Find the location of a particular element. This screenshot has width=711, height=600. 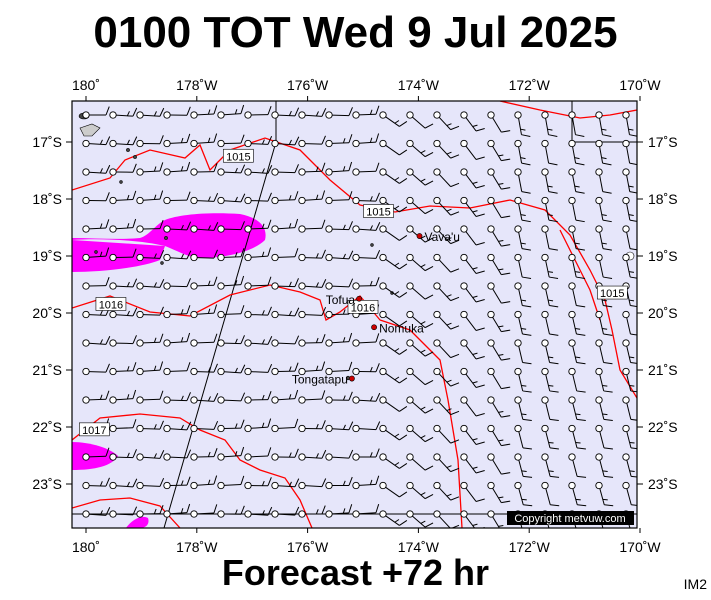

isobar-value: 1016 is located at coordinates (111, 305).